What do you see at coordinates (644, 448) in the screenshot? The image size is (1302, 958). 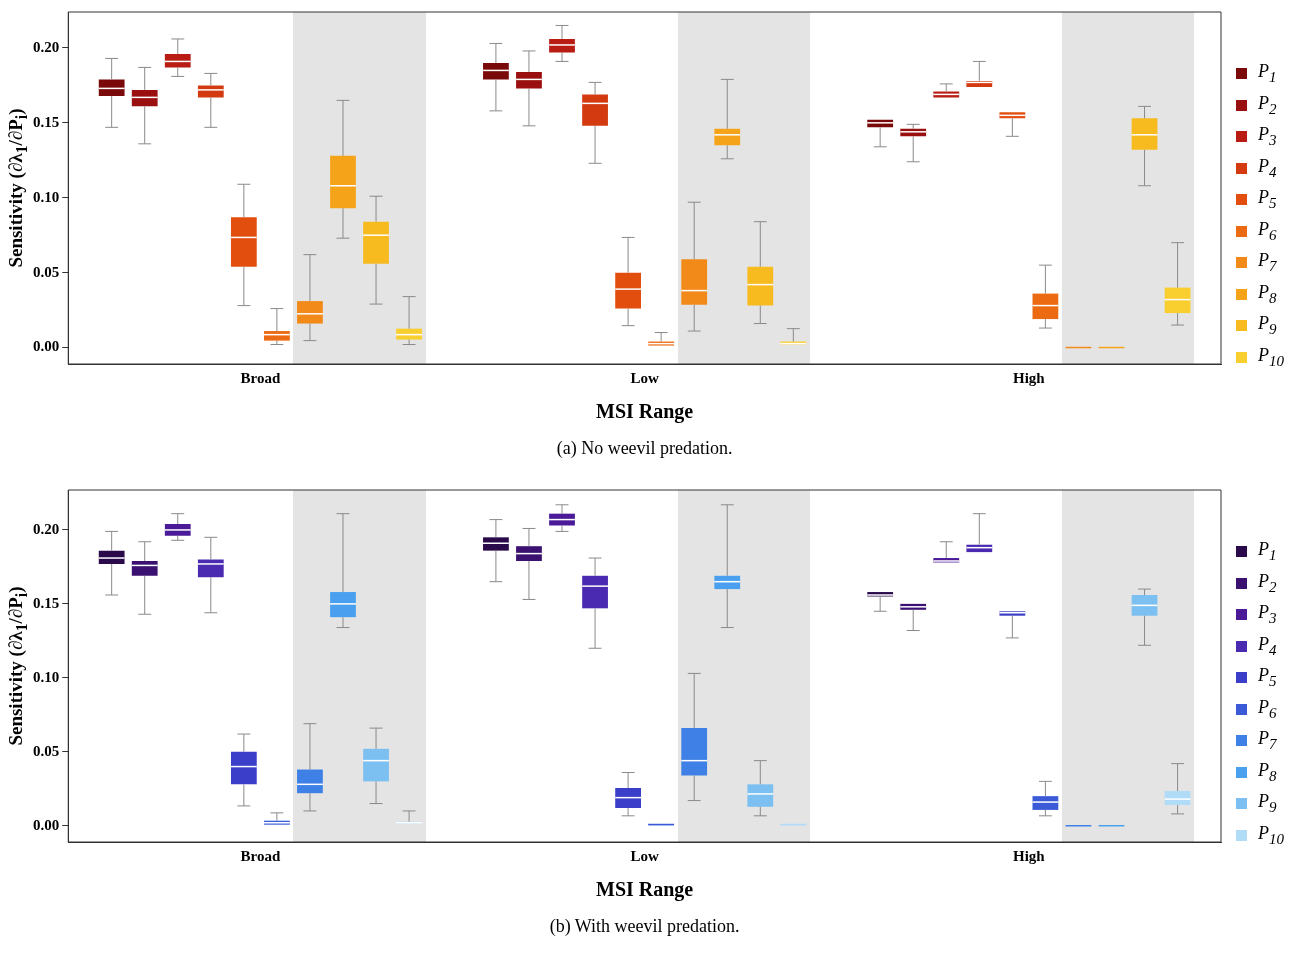 I see `text: (a) No weevil predation.` at bounding box center [644, 448].